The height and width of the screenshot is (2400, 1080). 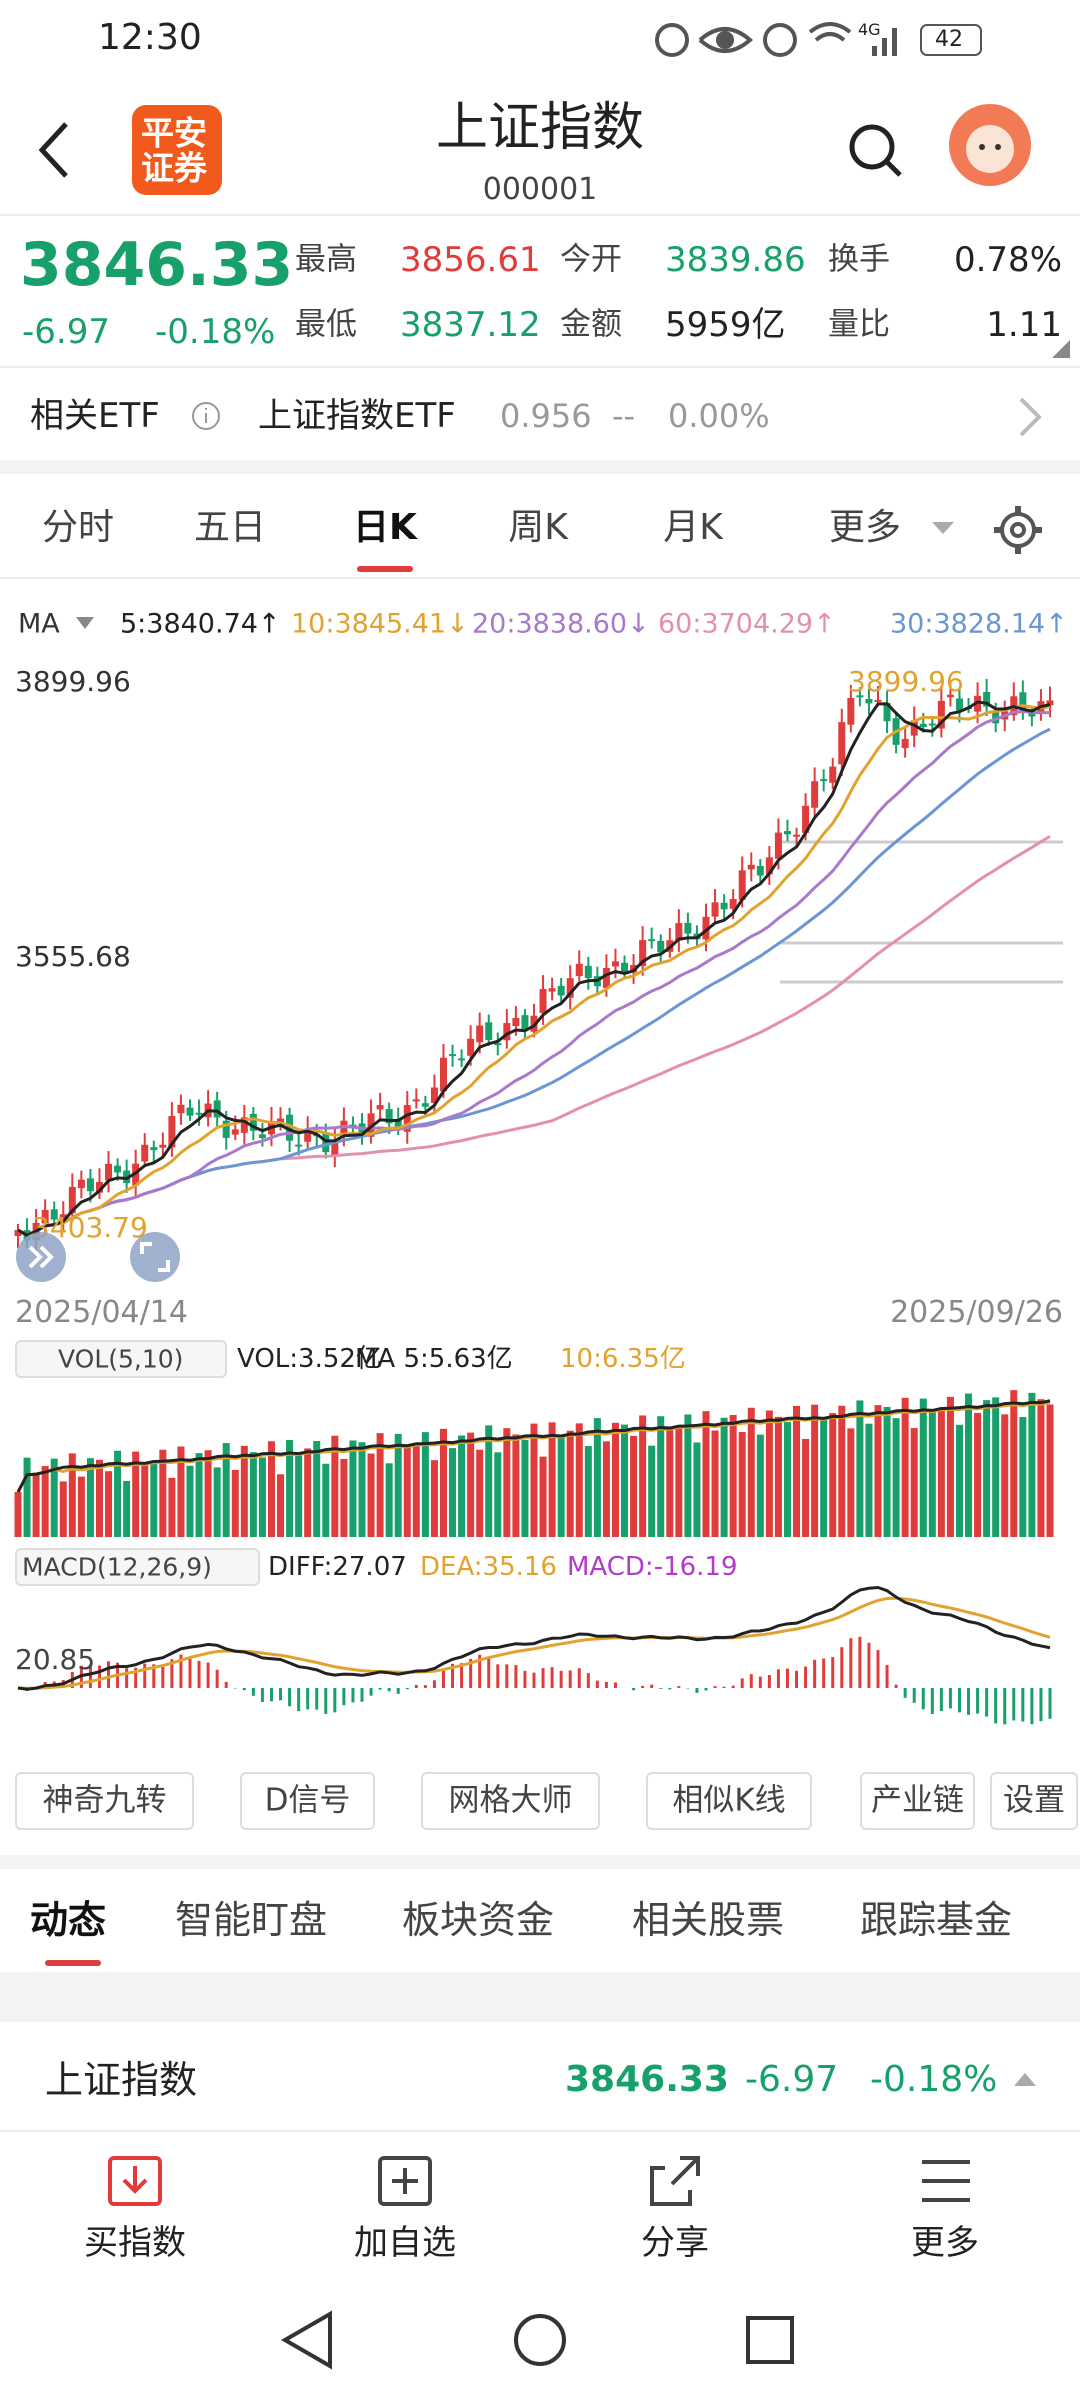 I want to click on stat-value: 5959亿, so click(x=725, y=325).